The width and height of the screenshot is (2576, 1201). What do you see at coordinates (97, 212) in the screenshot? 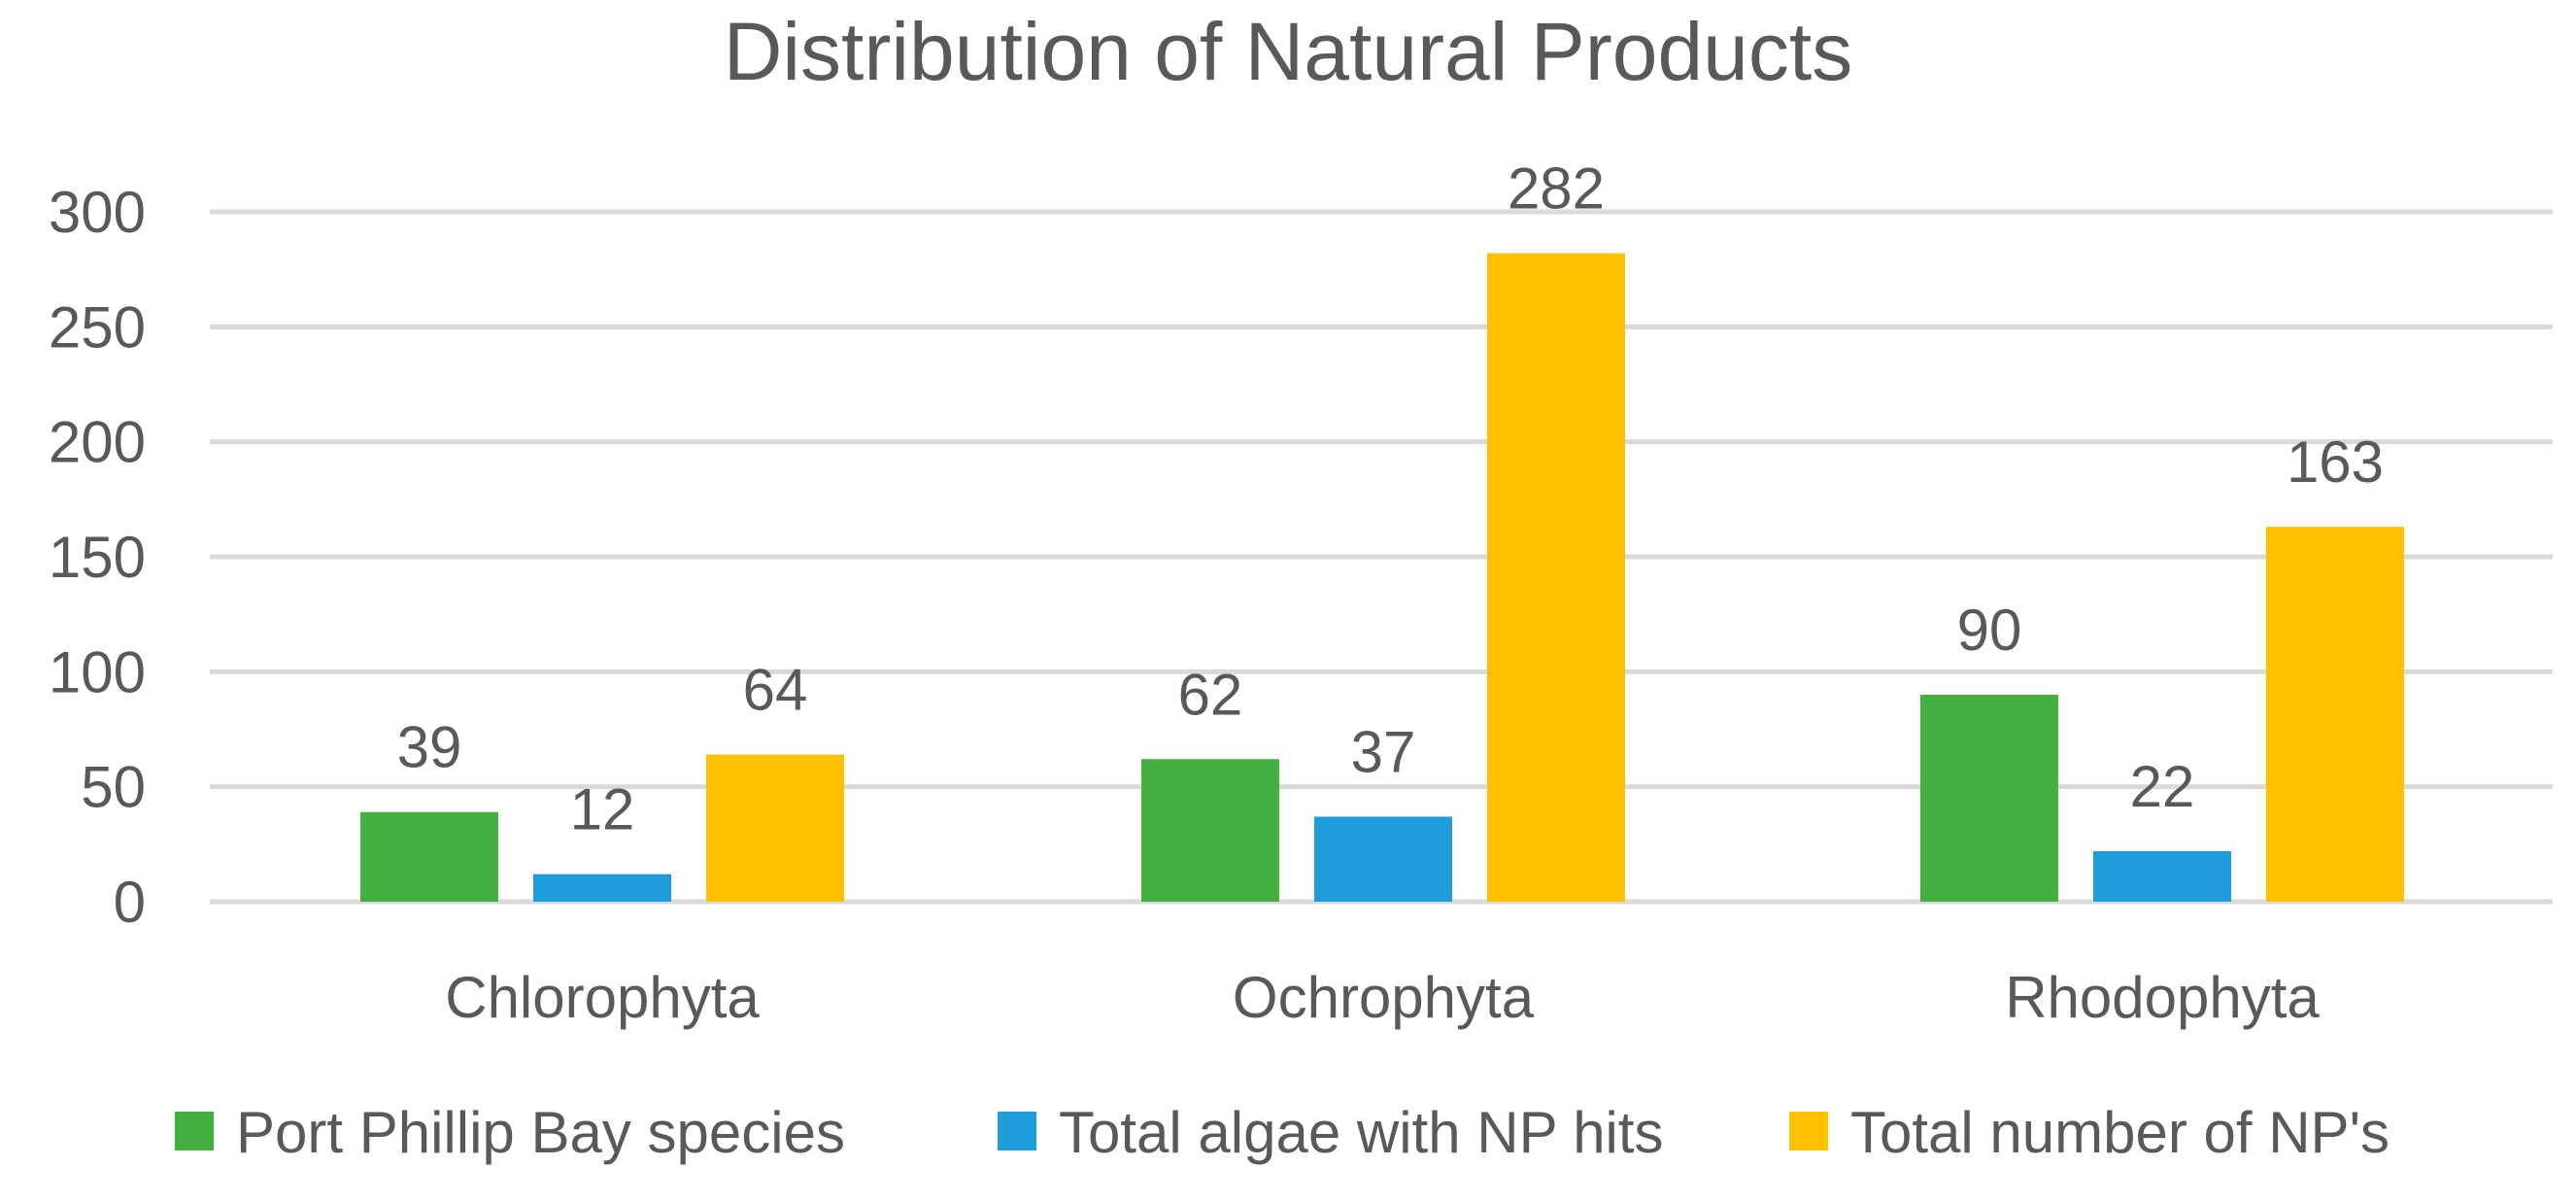
I see `y-tick-label-300: 300` at bounding box center [97, 212].